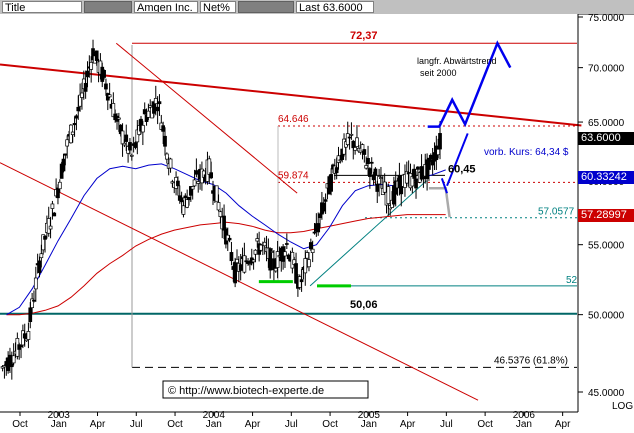  Describe the element at coordinates (266, 7) in the screenshot. I see `toolbar-mode-dropdown` at that location.